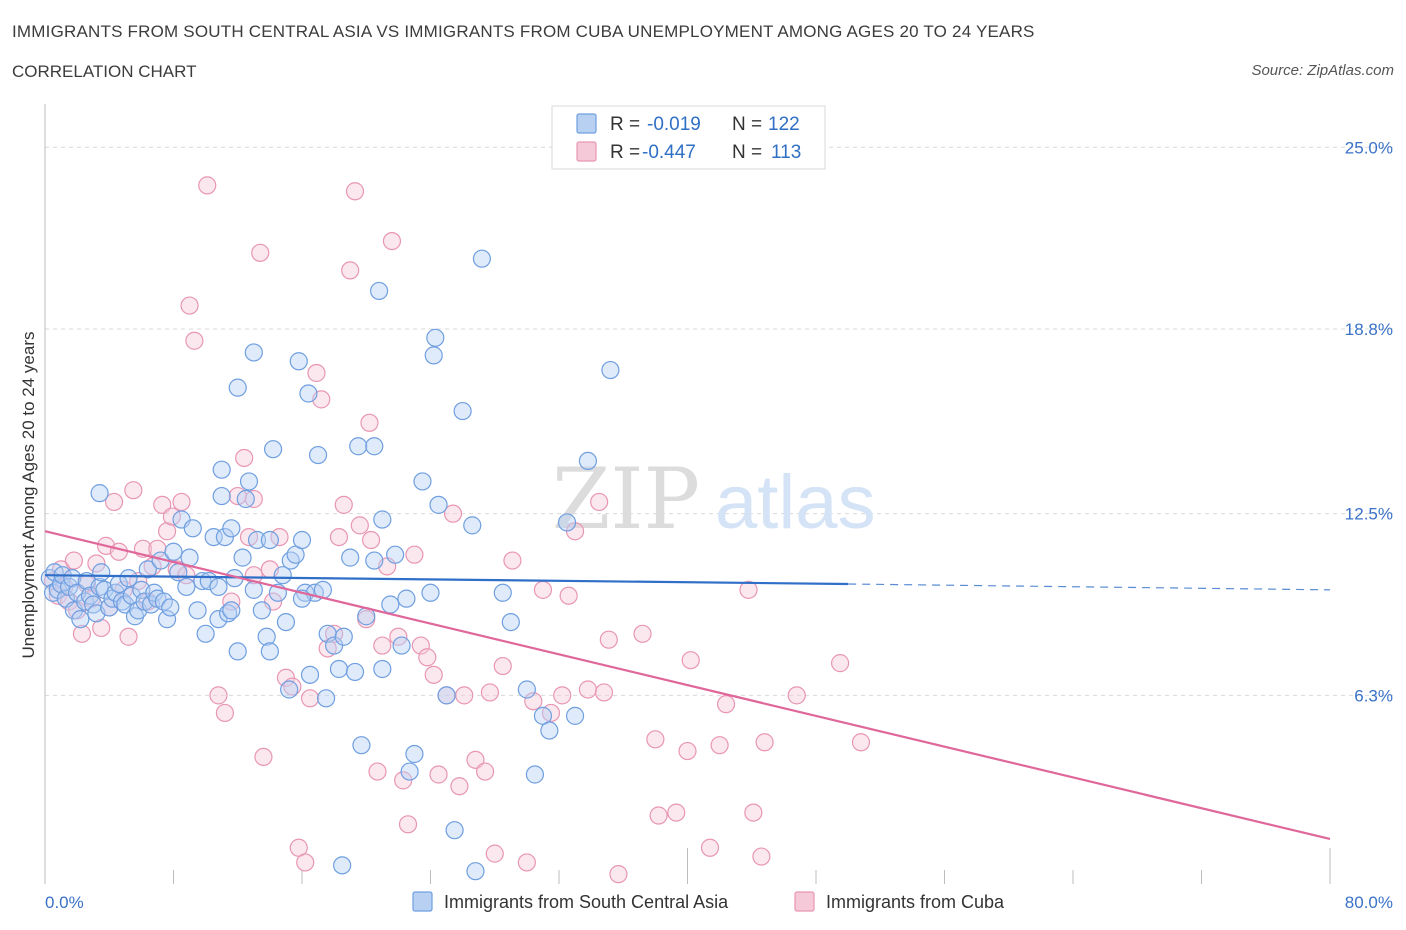  What do you see at coordinates (784, 124) in the screenshot?
I see `legend-n-value-1: 122` at bounding box center [784, 124].